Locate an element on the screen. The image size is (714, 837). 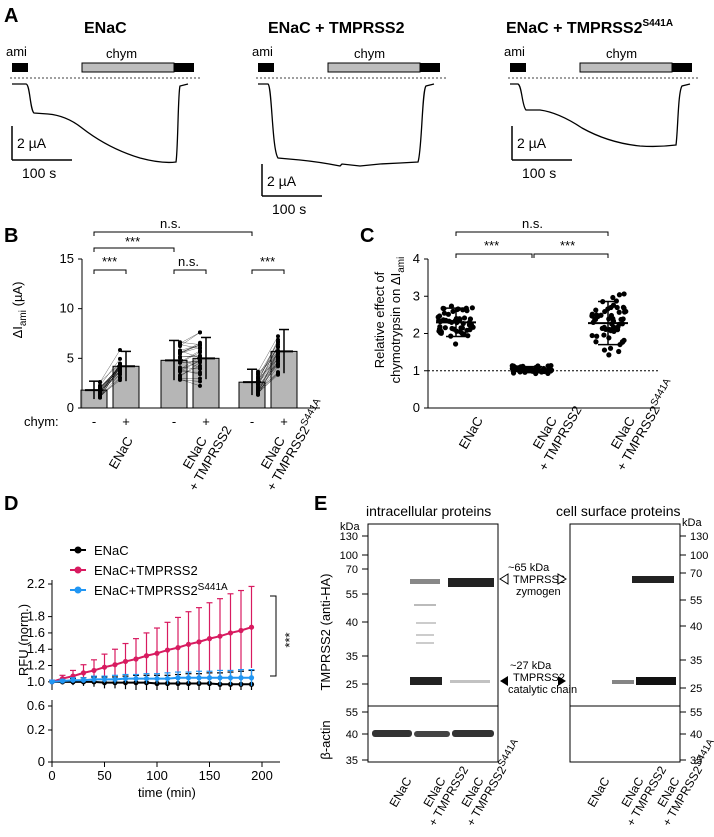
marker-label: 40 is located at coordinates (696, 735).